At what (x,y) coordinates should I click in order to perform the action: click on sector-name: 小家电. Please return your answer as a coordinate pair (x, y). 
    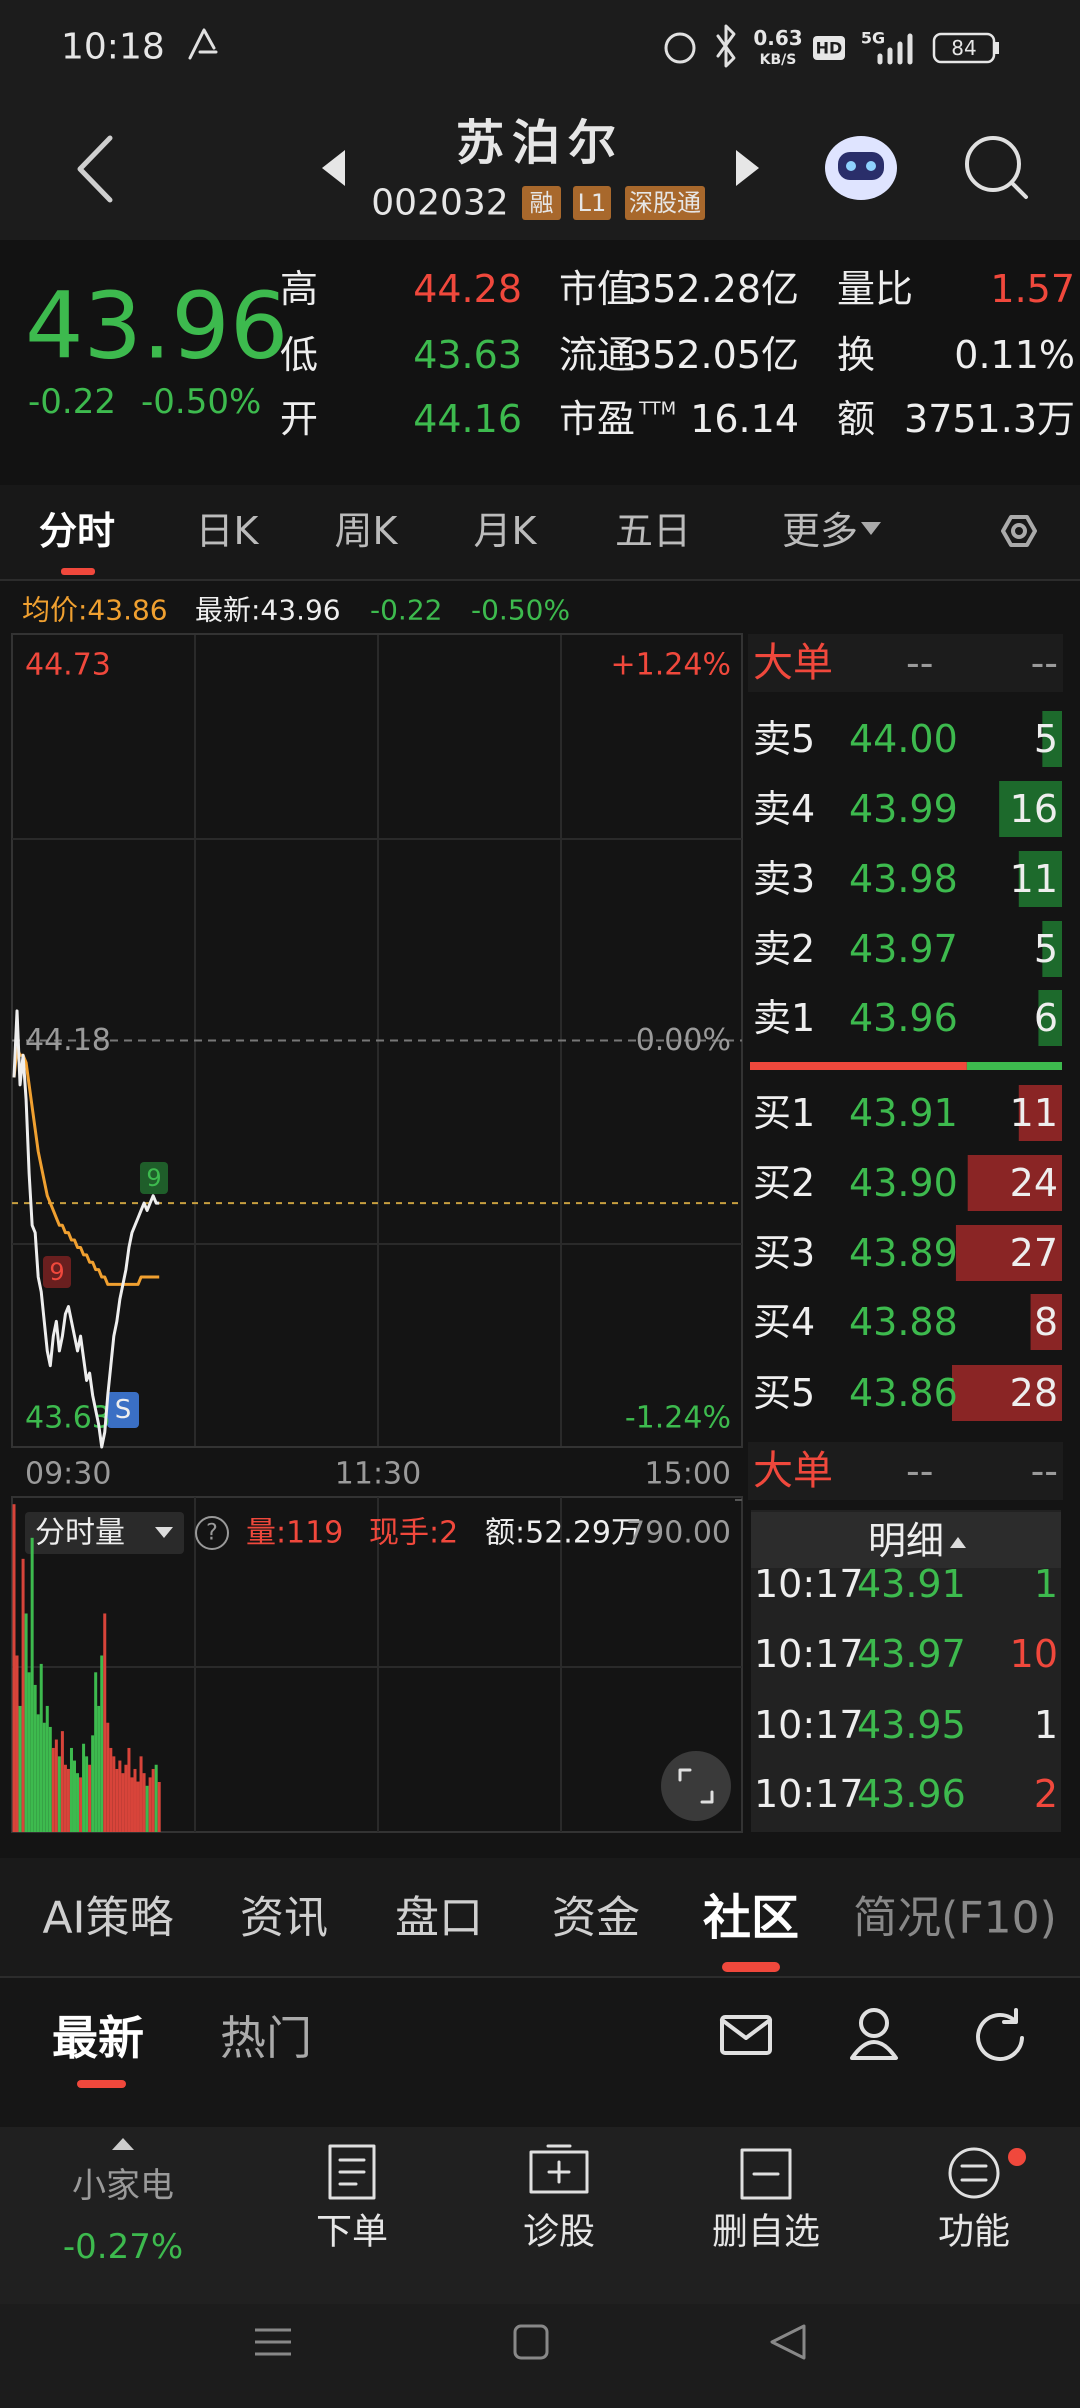
    Looking at the image, I should click on (123, 2186).